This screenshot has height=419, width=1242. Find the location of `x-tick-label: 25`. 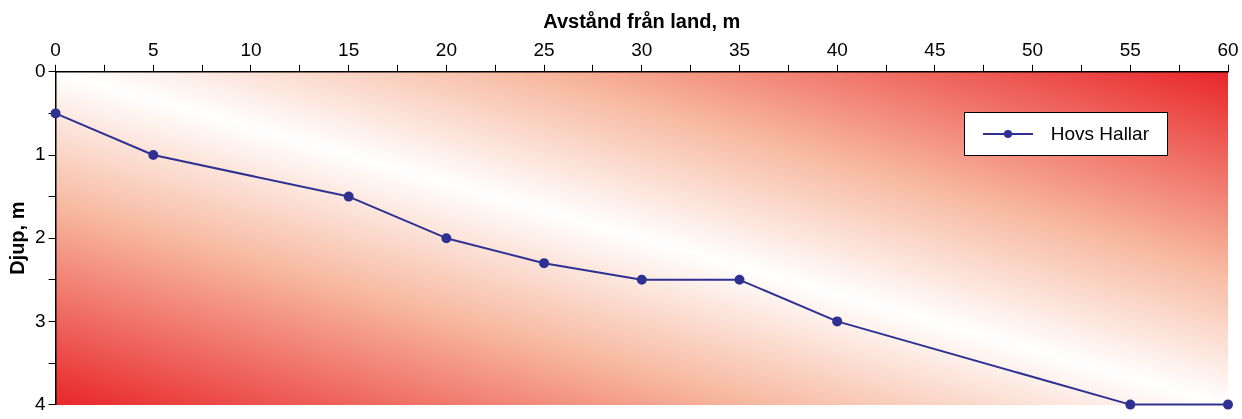

x-tick-label: 25 is located at coordinates (544, 49).